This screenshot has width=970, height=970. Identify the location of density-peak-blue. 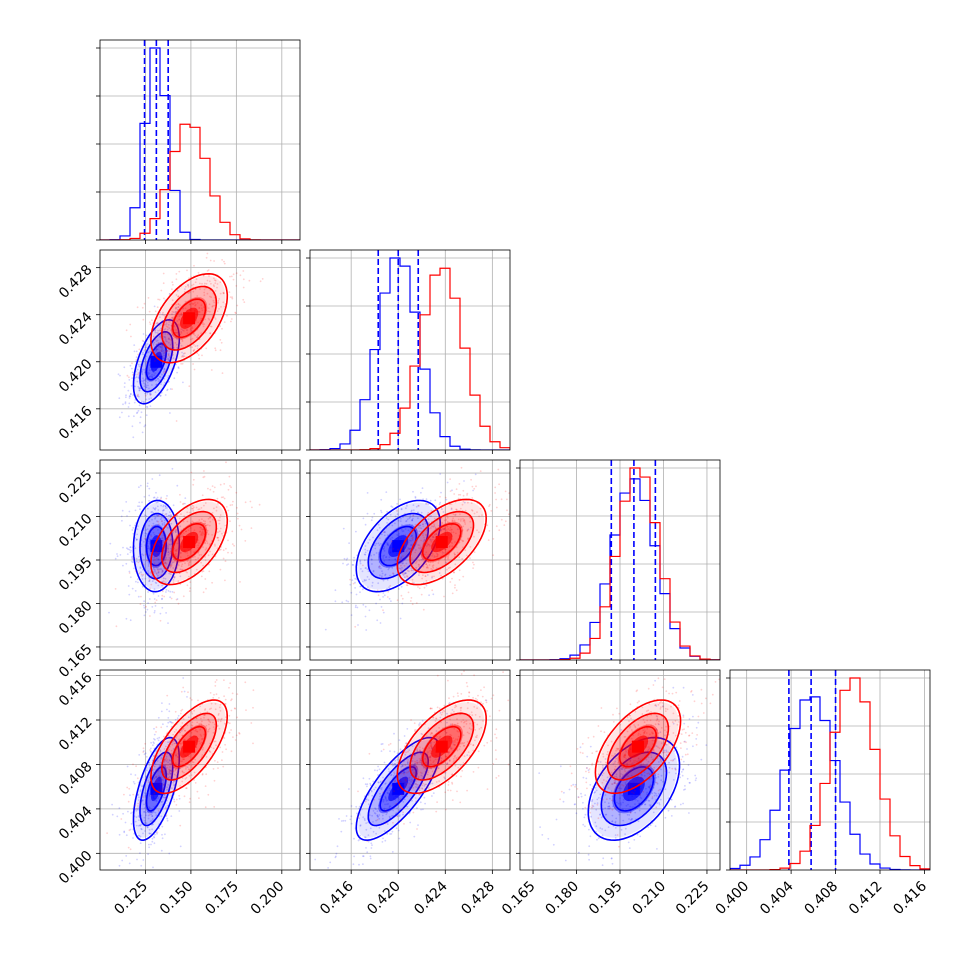
(398, 788).